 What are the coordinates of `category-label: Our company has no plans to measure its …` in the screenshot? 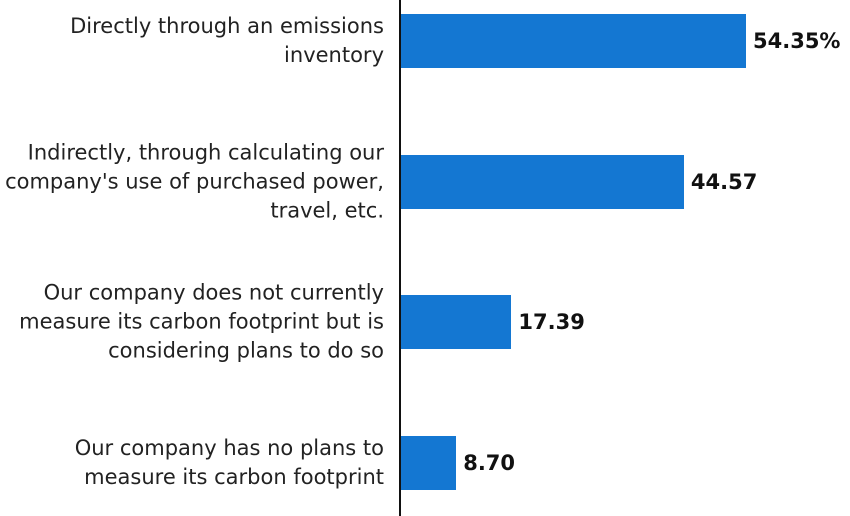 It's located at (229, 462).